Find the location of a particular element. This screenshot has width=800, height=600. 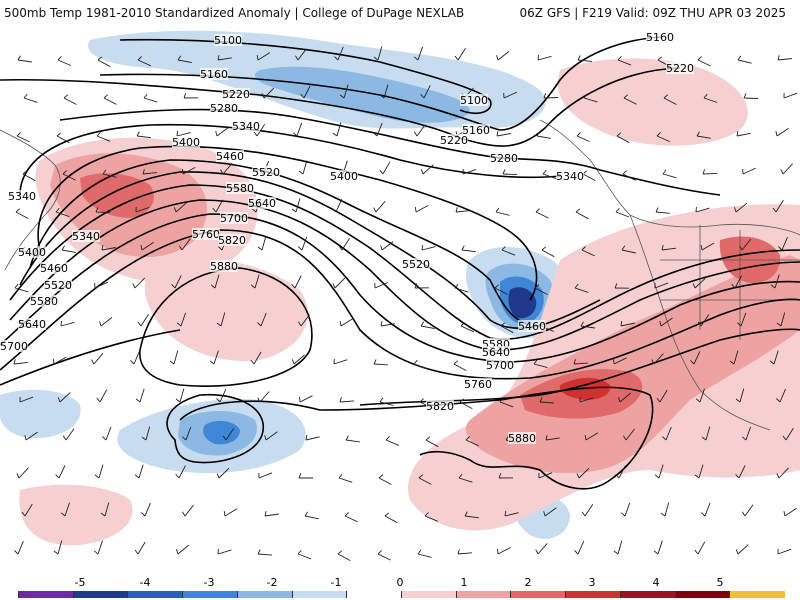

contour-label: 5520 is located at coordinates (416, 264).